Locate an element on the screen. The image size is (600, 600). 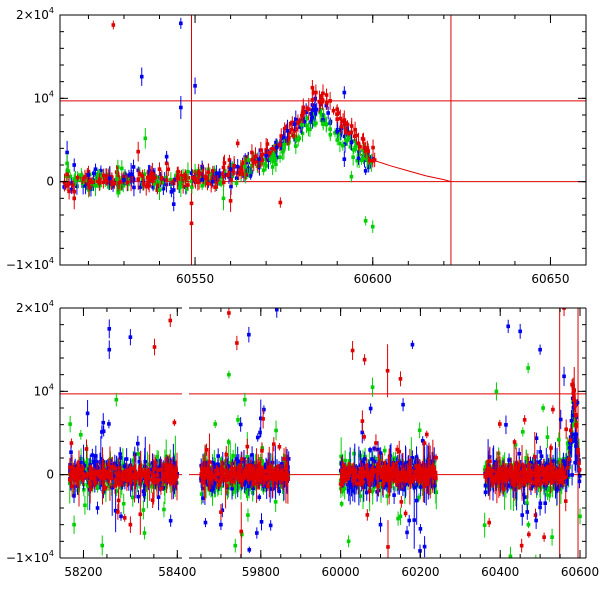
x-tick-label: 58400 is located at coordinates (177, 572).